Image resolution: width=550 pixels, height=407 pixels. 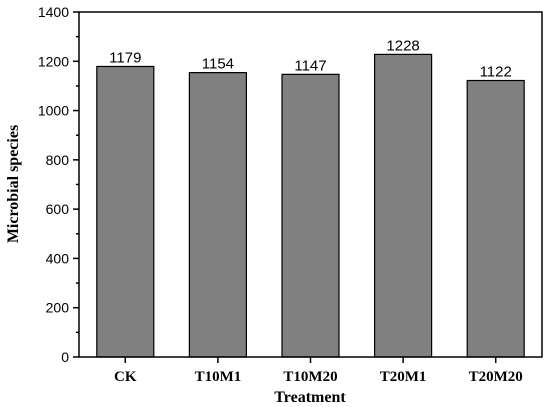 I want to click on bar-t20m1, so click(x=403, y=205).